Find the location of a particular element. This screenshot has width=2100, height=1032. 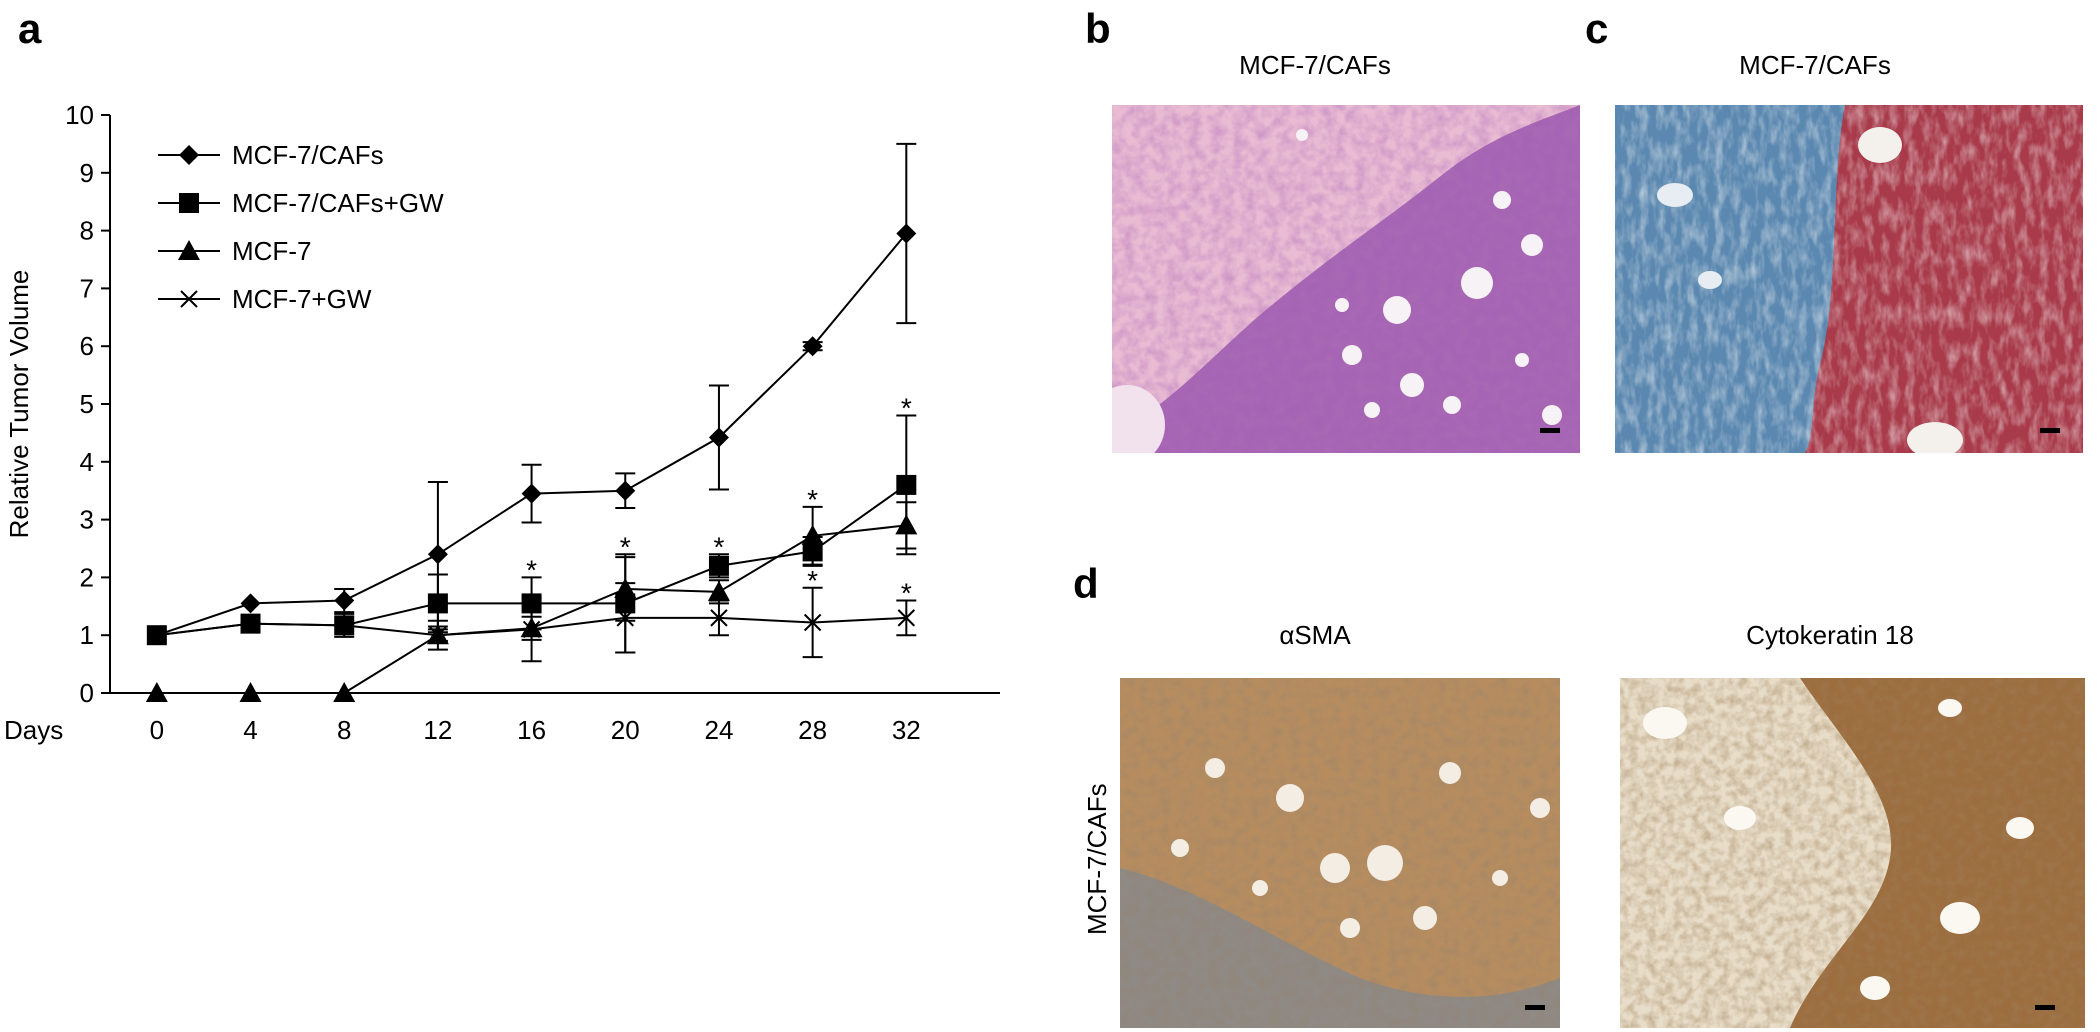

trichrome-stain-micrograph is located at coordinates (1849, 279).